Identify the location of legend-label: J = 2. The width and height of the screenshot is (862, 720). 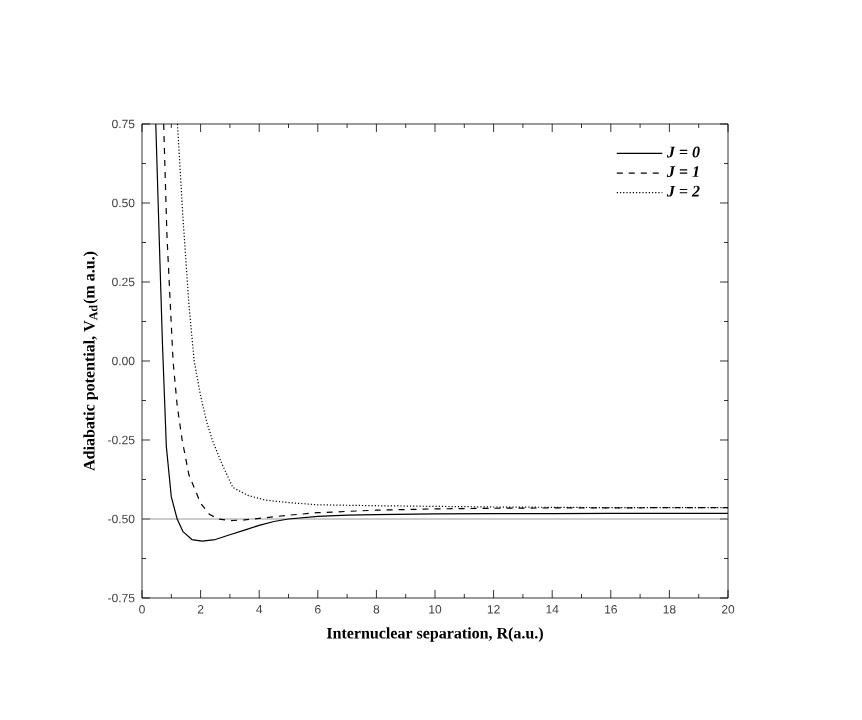
(683, 191).